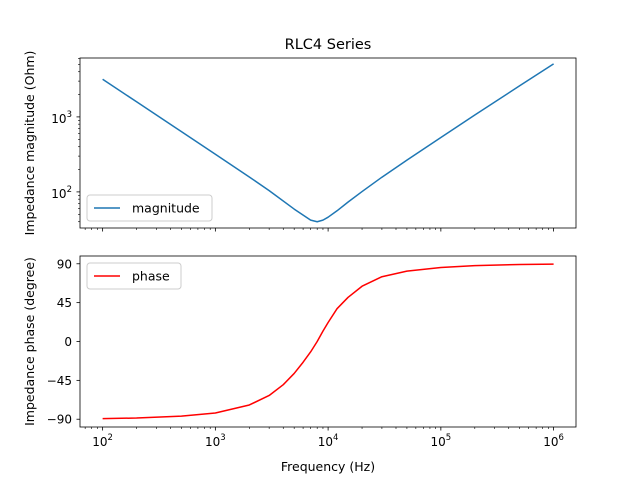 This screenshot has height=480, width=640. What do you see at coordinates (64, 264) in the screenshot?
I see `y-tick-label: 90` at bounding box center [64, 264].